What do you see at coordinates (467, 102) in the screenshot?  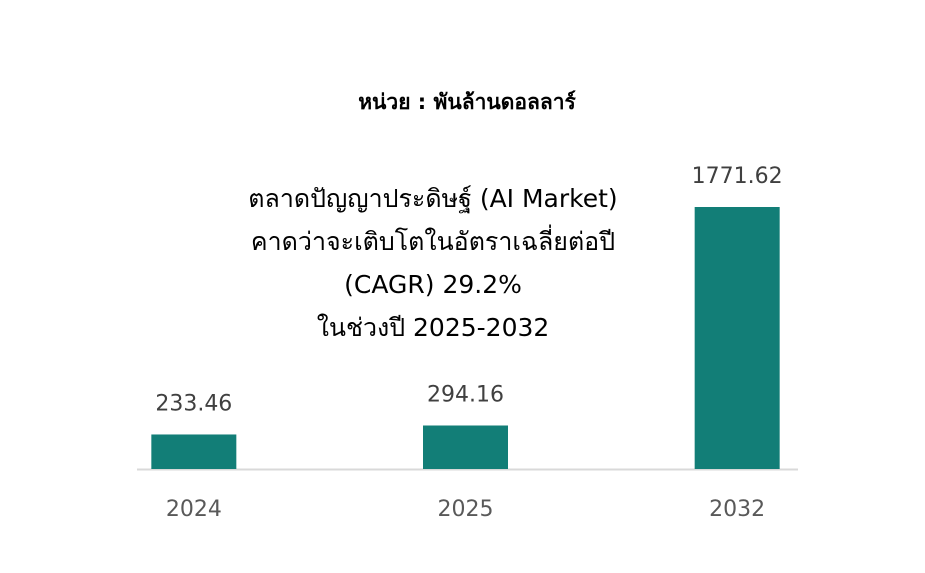 I see `unit-label: หน่วย : พันล้านดอลลาร์` at bounding box center [467, 102].